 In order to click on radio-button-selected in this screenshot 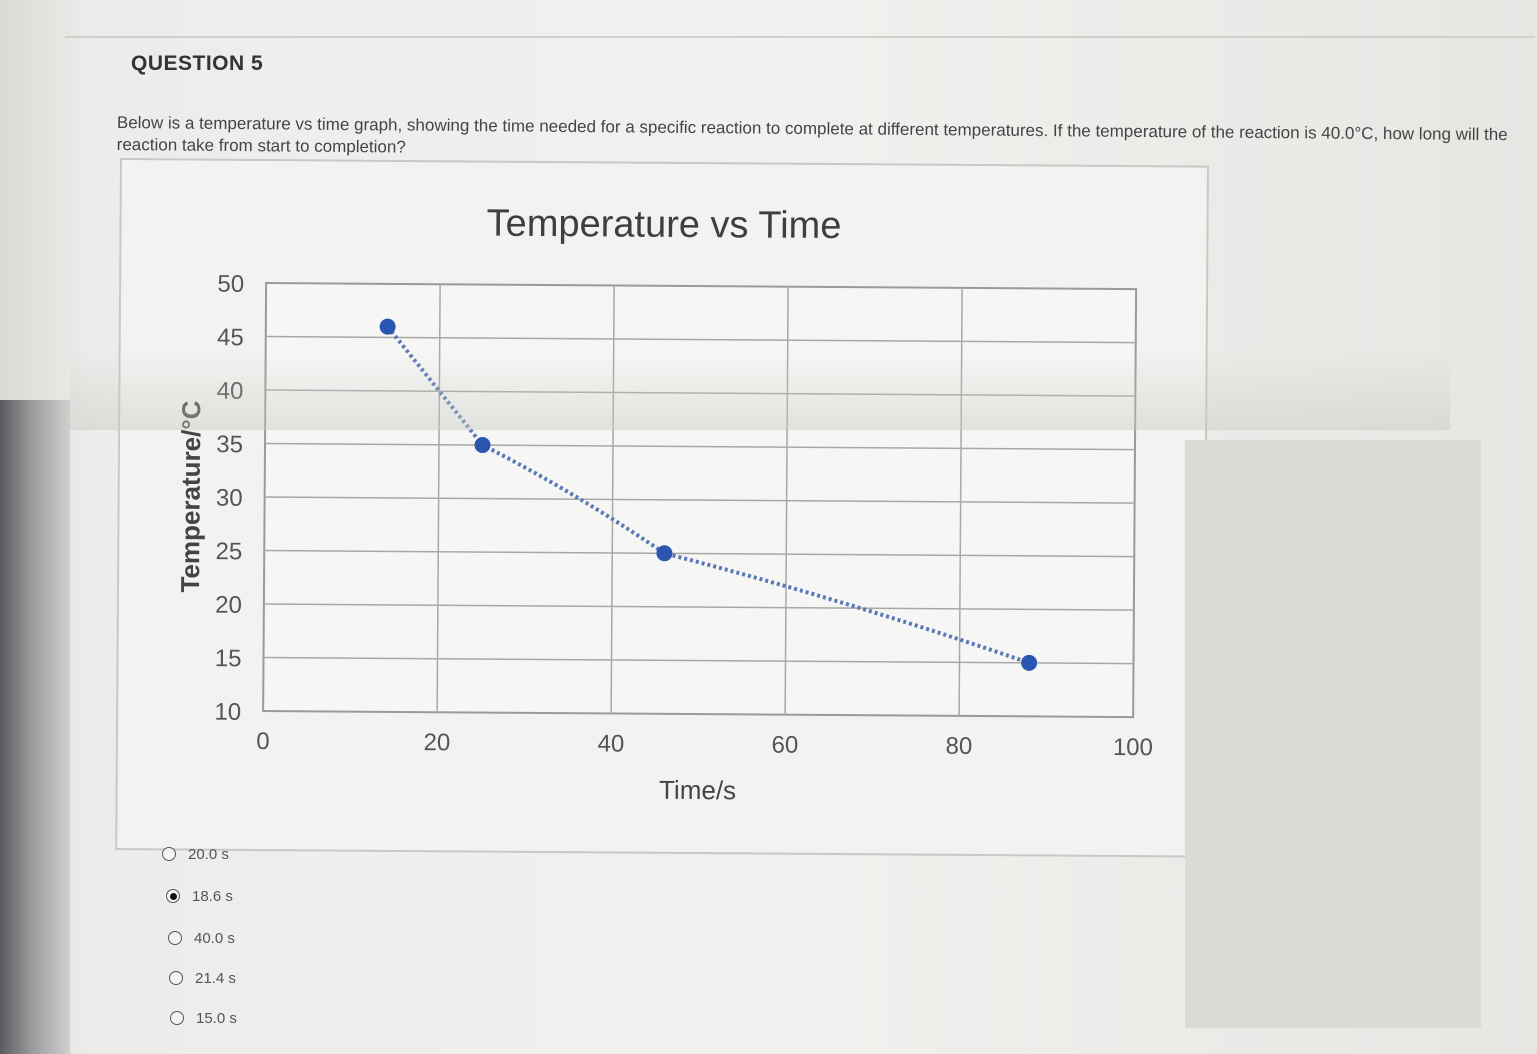, I will do `click(173, 896)`.